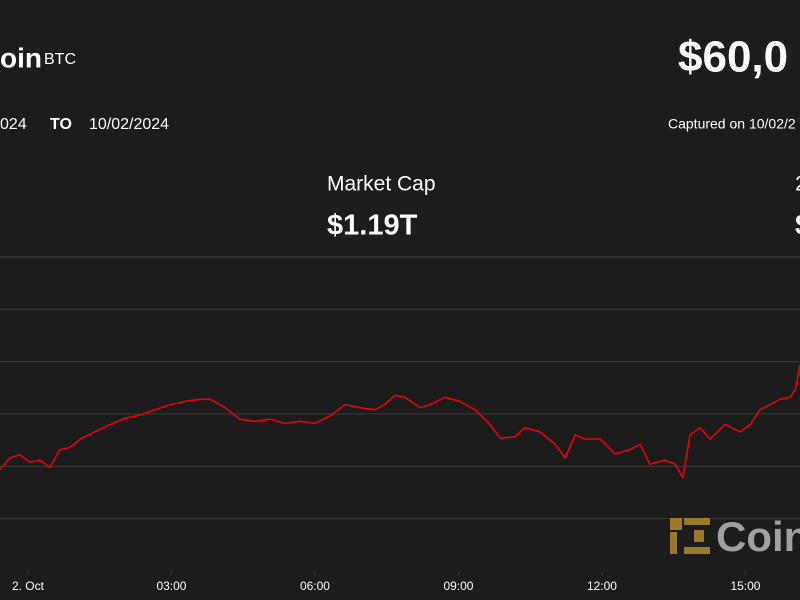 This screenshot has width=800, height=600. What do you see at coordinates (28, 586) in the screenshot?
I see `x-tick-label: 2. Oct` at bounding box center [28, 586].